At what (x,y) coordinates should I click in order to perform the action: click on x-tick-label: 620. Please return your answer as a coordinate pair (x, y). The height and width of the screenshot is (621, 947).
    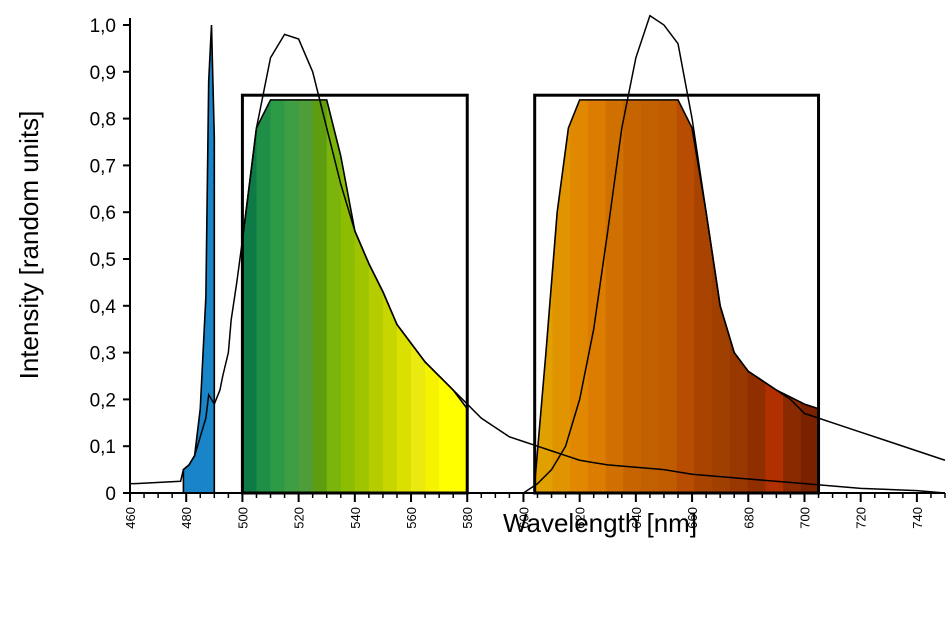
    Looking at the image, I should click on (580, 518).